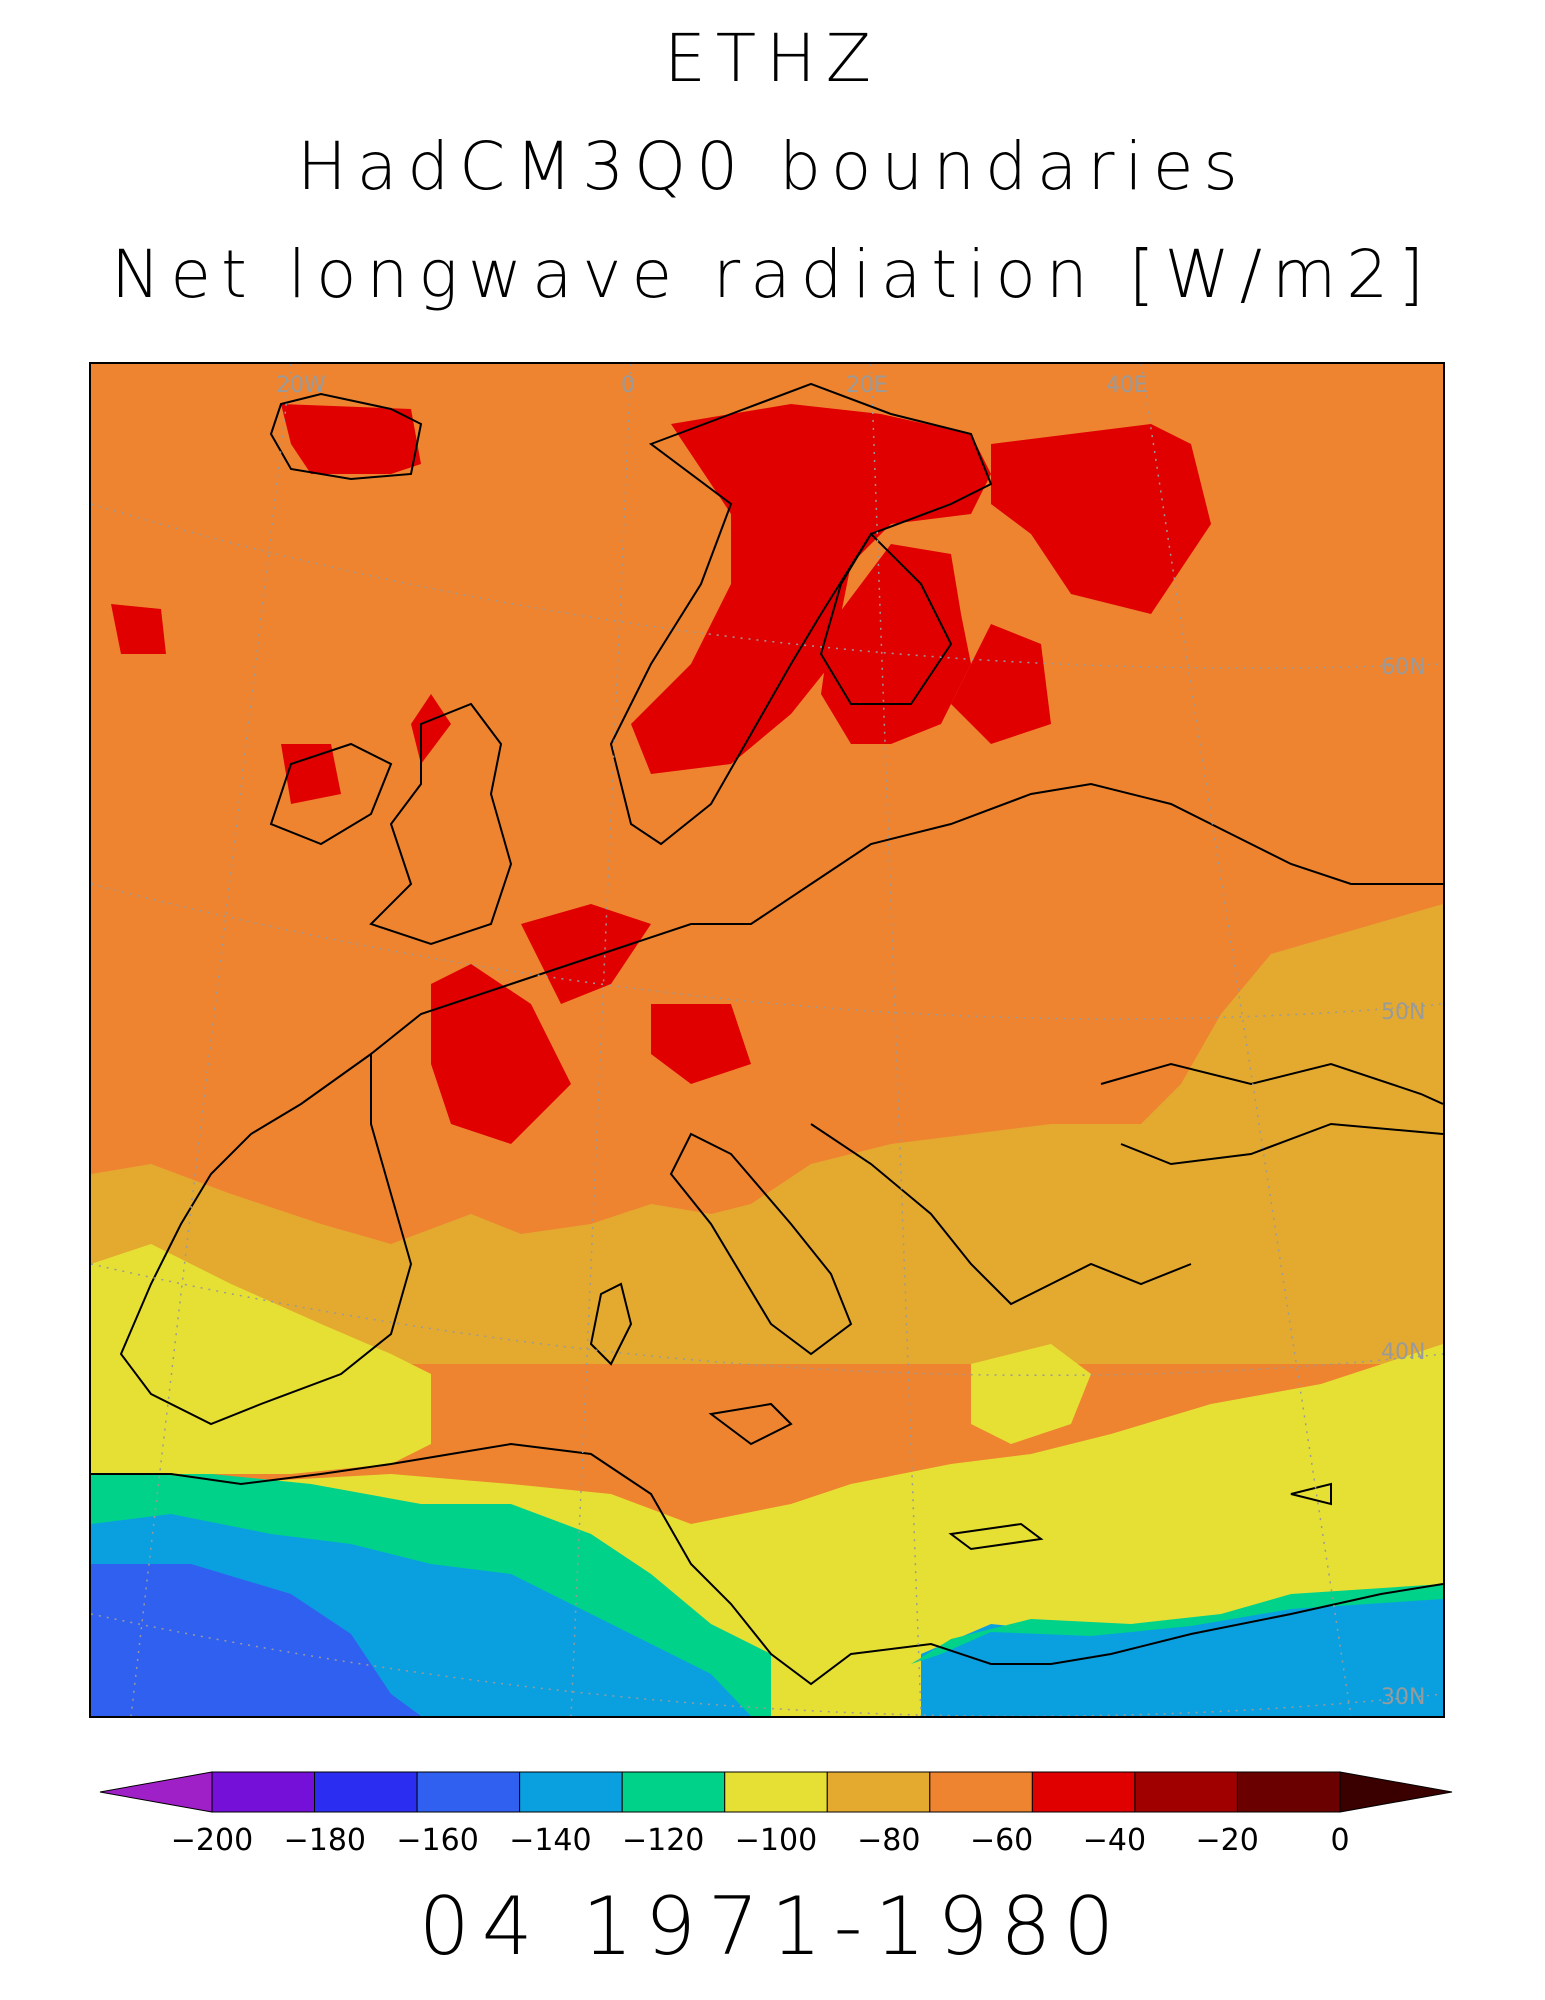 This screenshot has width=1545, height=2000. I want to click on iberia-coast, so click(266, 1239).